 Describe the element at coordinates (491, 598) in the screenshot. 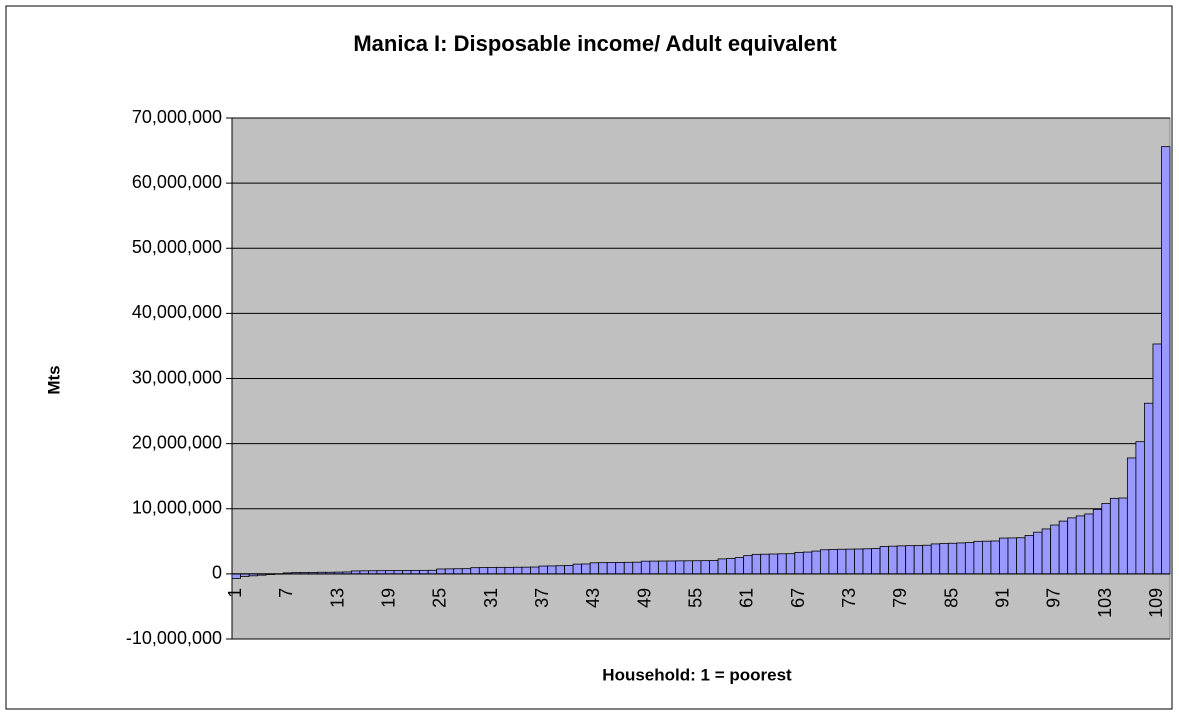

I see `x-tick-label: 31` at that location.